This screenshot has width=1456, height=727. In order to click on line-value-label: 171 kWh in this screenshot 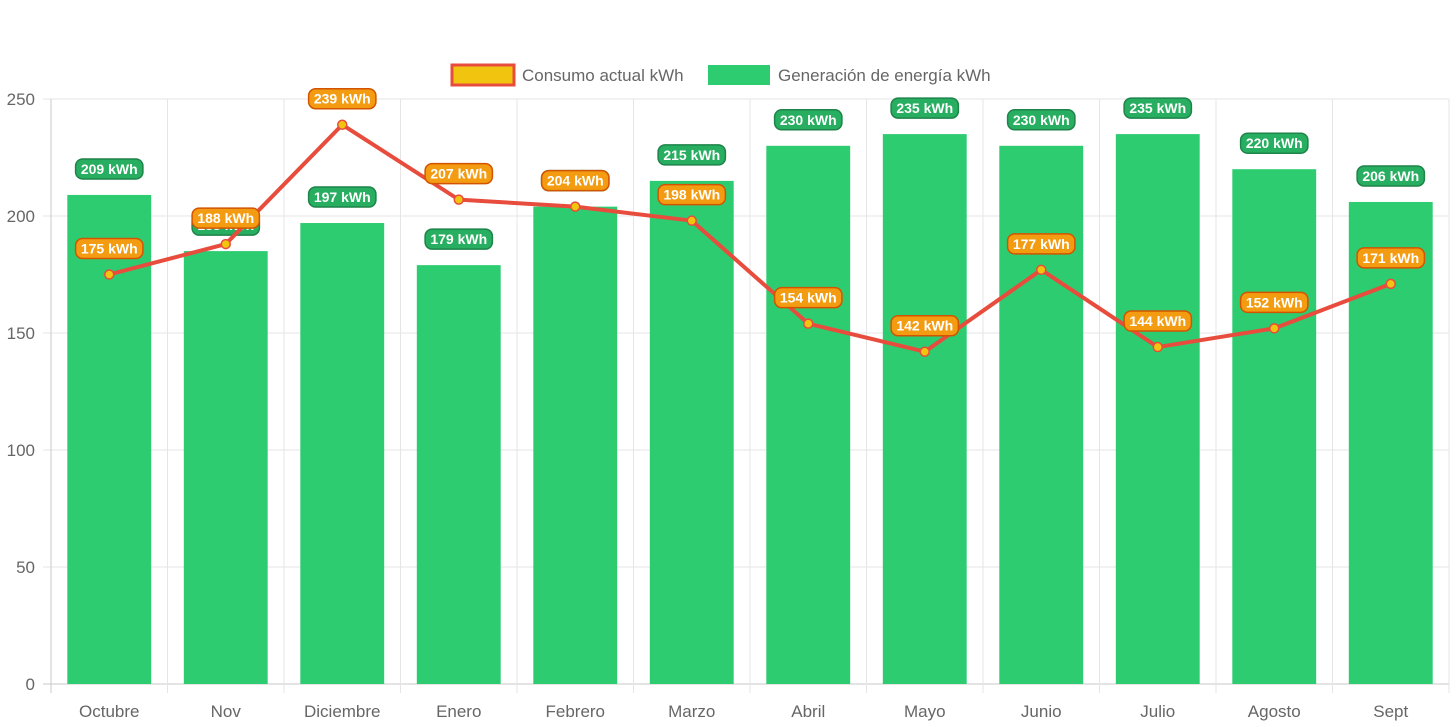, I will do `click(1391, 258)`.